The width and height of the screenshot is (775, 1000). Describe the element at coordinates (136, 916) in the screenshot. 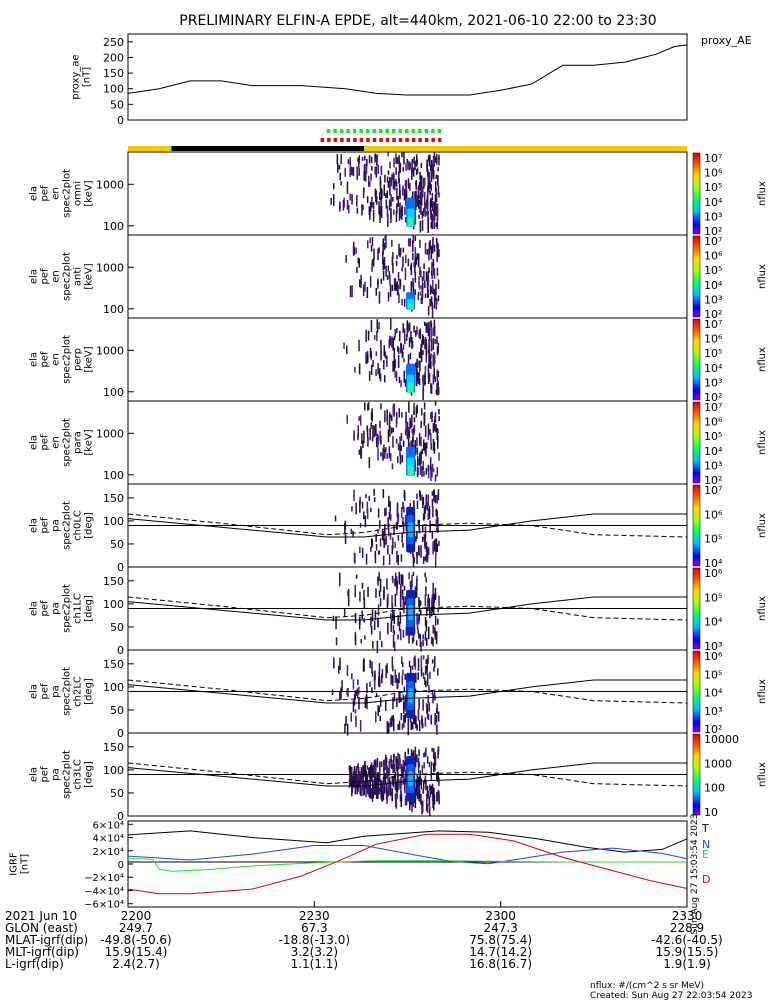

I see `footer-value: 2200` at that location.